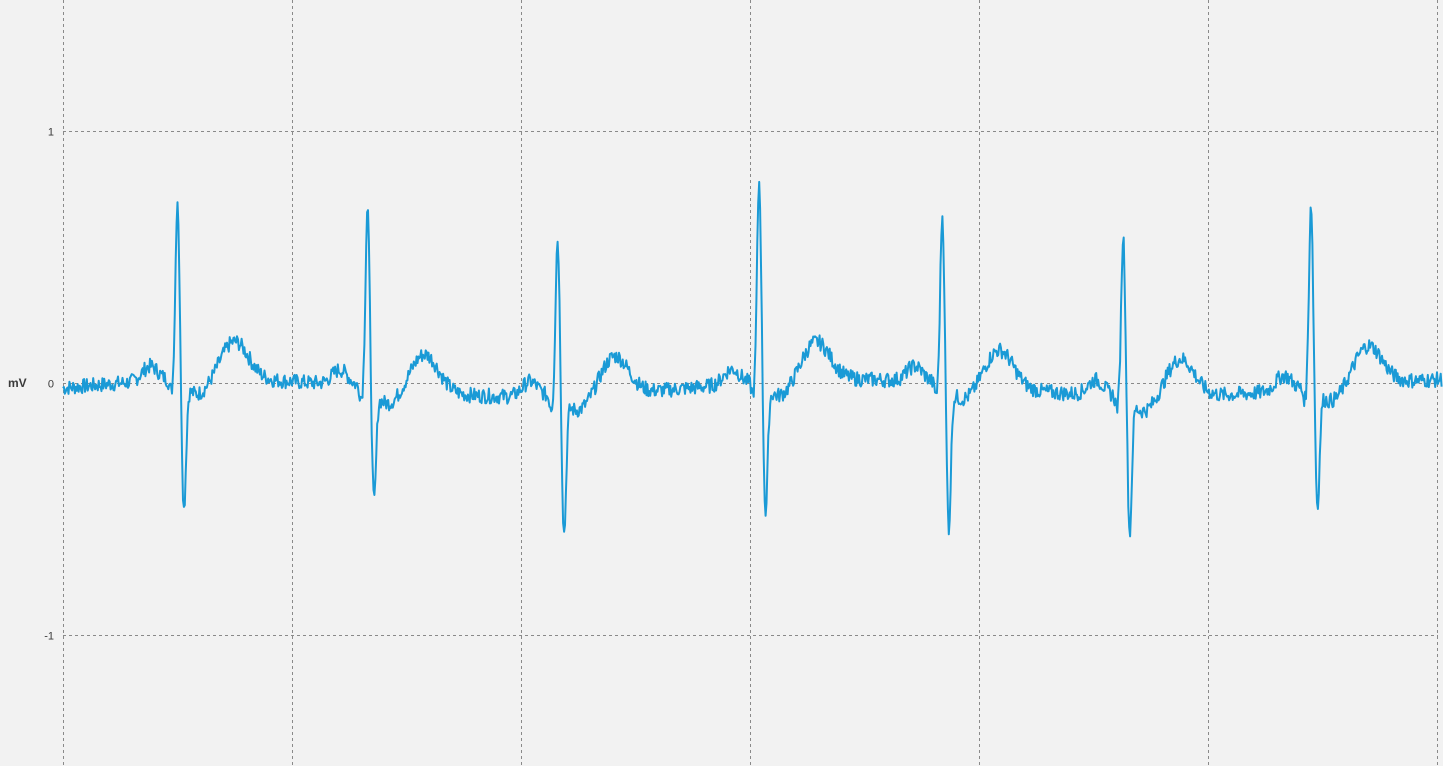 Image resolution: width=1443 pixels, height=766 pixels. Describe the element at coordinates (49, 637) in the screenshot. I see `y-tick-label: -1` at that location.